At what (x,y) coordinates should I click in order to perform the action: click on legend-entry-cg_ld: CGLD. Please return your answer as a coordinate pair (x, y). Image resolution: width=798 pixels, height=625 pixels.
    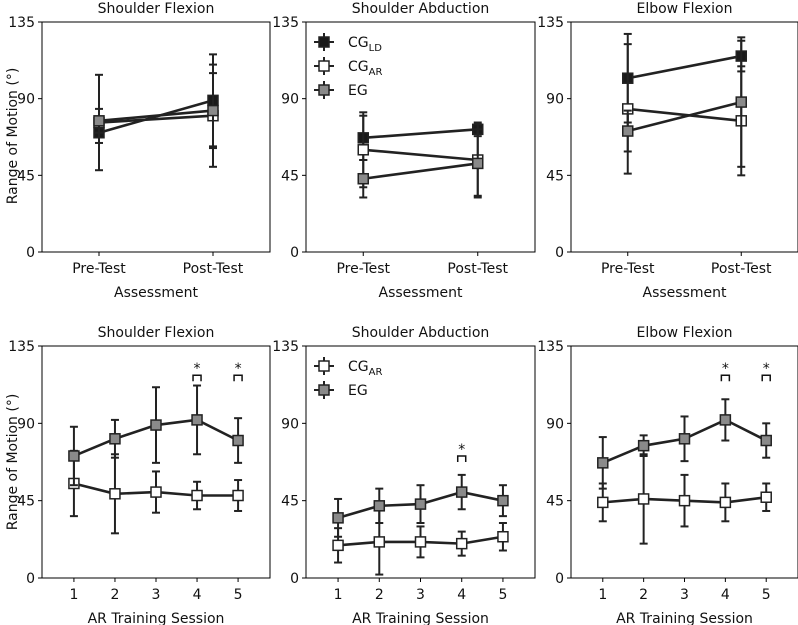
    Looking at the image, I should click on (348, 43).